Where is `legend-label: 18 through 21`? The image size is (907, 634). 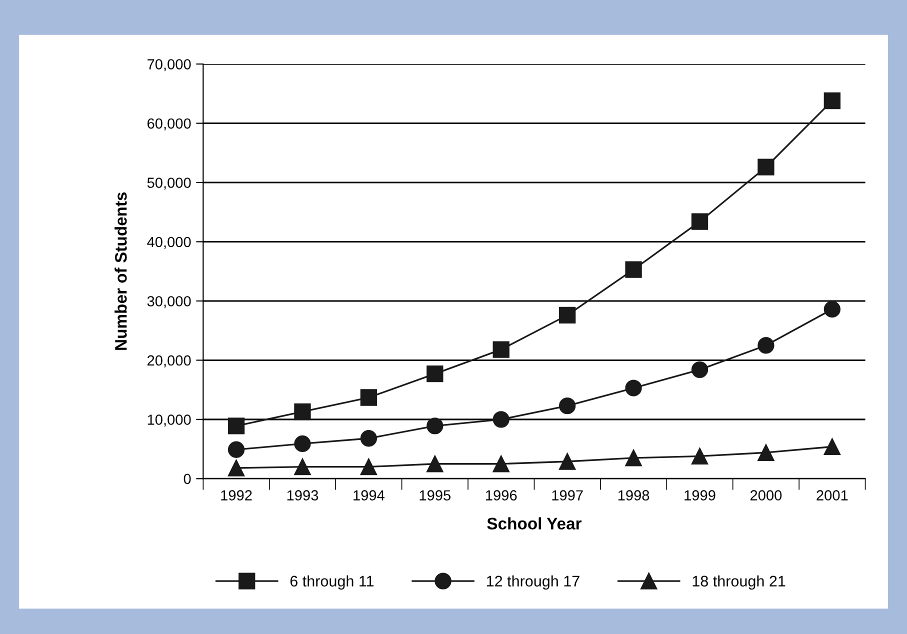 legend-label: 18 through 21 is located at coordinates (739, 582).